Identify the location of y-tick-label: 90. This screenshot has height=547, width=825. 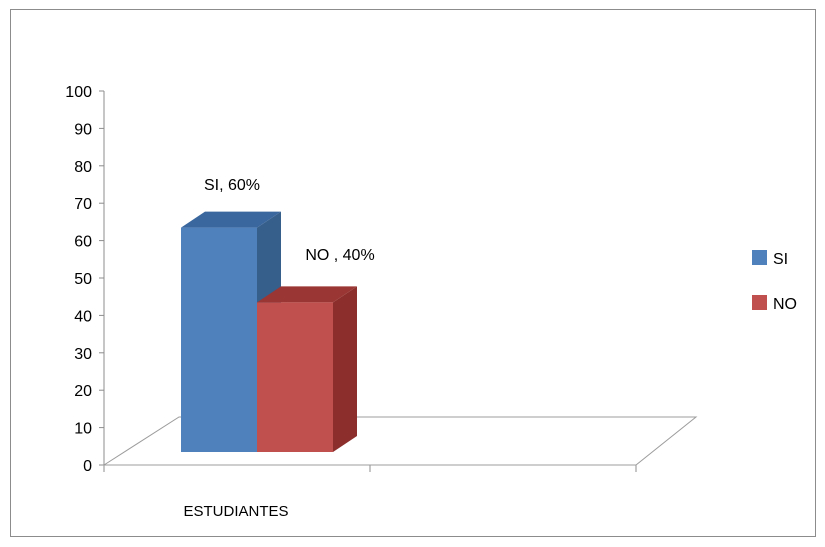
(83, 129).